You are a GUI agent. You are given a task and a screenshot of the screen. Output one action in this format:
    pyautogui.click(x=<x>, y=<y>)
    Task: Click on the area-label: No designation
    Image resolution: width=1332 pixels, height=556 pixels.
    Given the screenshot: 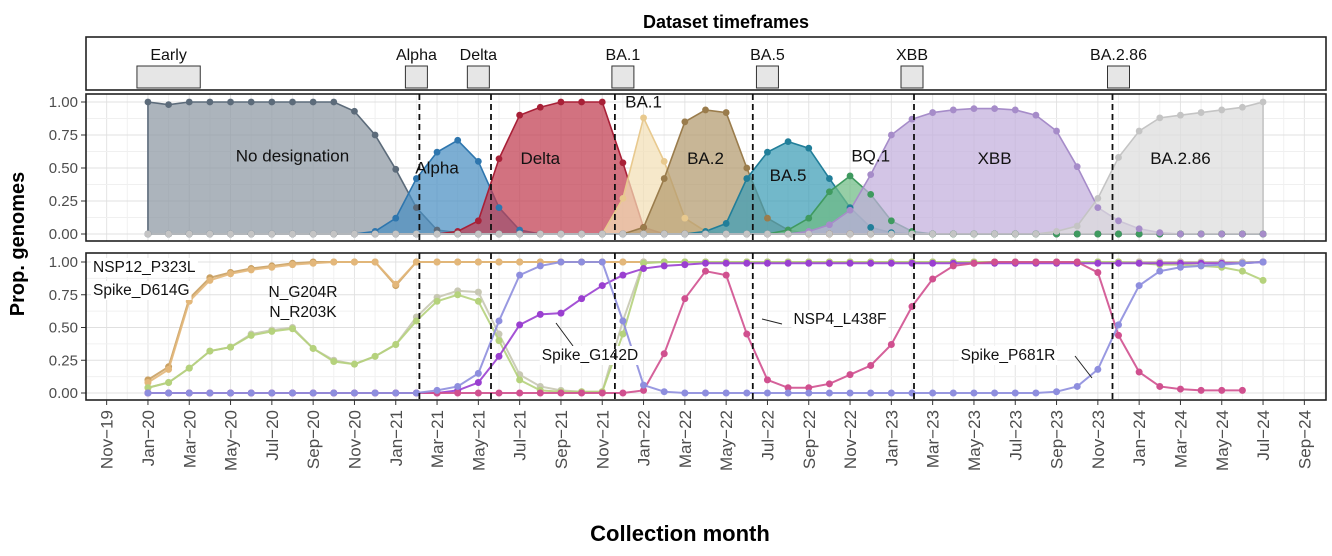 What is the action you would take?
    pyautogui.click(x=292, y=155)
    